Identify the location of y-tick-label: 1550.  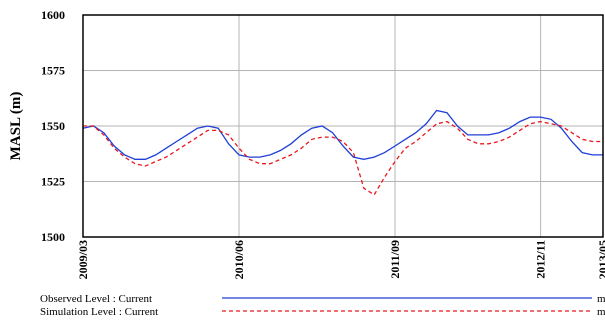
(53, 126).